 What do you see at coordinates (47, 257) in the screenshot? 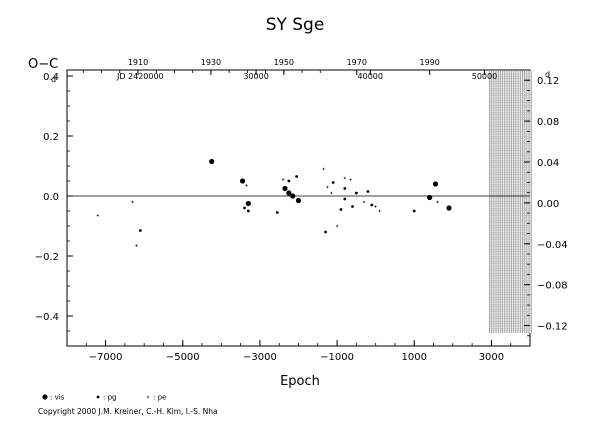
I see `y-tick-label: −0.2` at bounding box center [47, 257].